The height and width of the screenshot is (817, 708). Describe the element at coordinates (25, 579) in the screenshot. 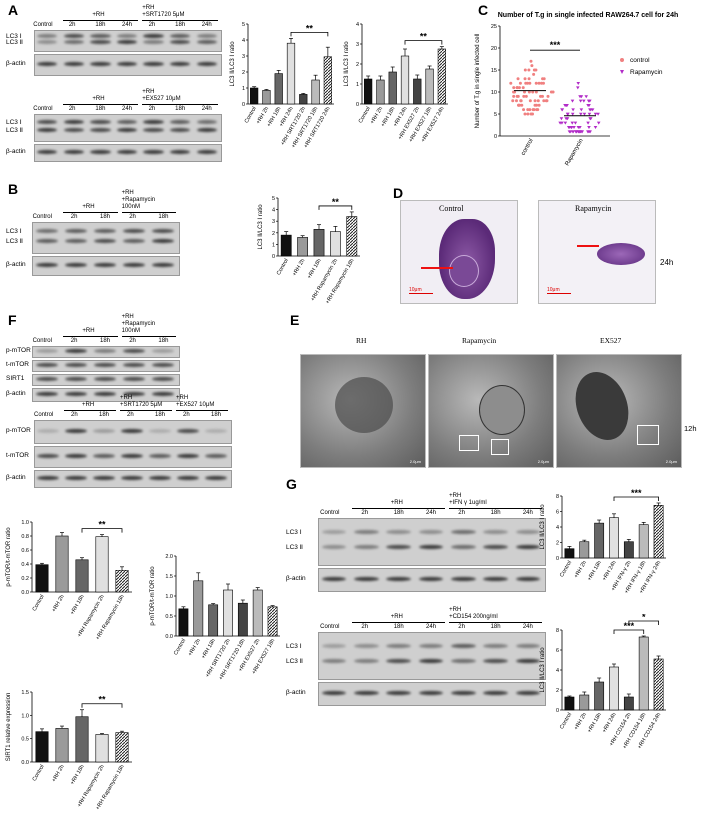

I see `y-tick-label: 0.2` at that location.